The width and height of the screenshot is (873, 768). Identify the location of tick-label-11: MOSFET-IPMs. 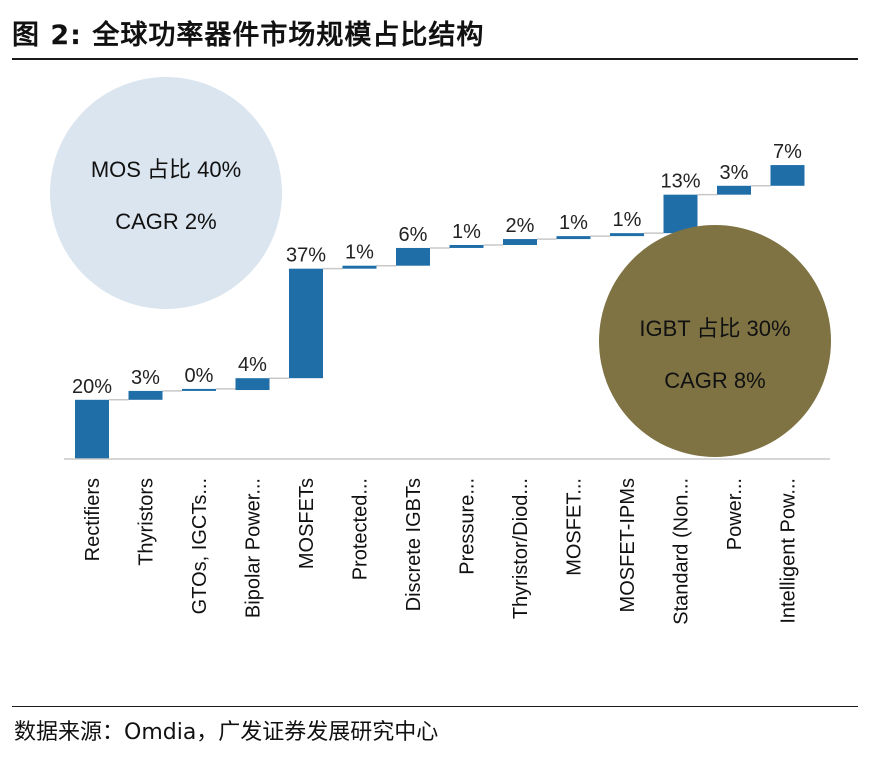
(628, 545).